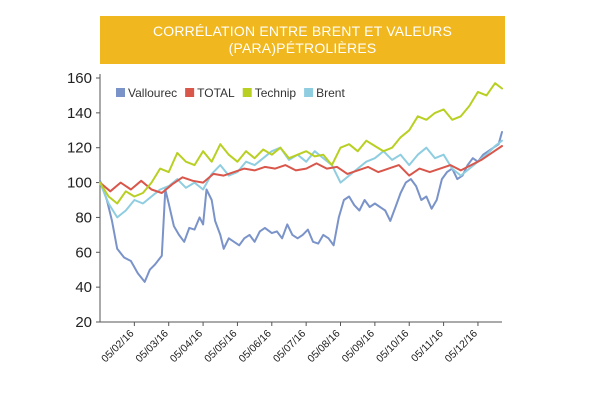 This screenshot has height=400, width=600. What do you see at coordinates (220, 346) in the screenshot?
I see `x-tick-label: 05/05/16` at bounding box center [220, 346].